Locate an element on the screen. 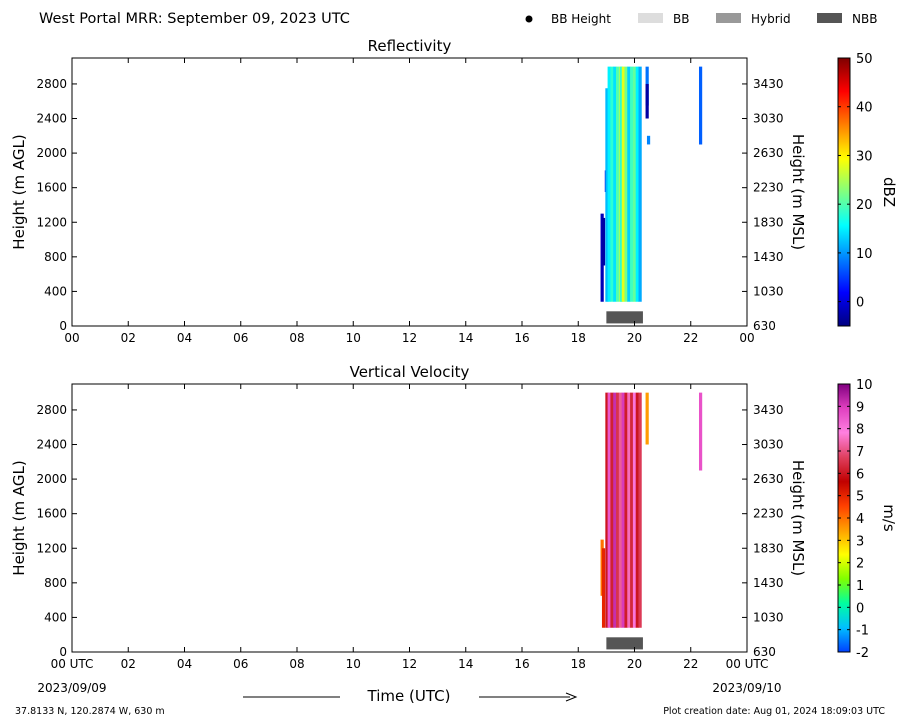 The width and height of the screenshot is (900, 725). panel-title: Reflectivity is located at coordinates (410, 46).